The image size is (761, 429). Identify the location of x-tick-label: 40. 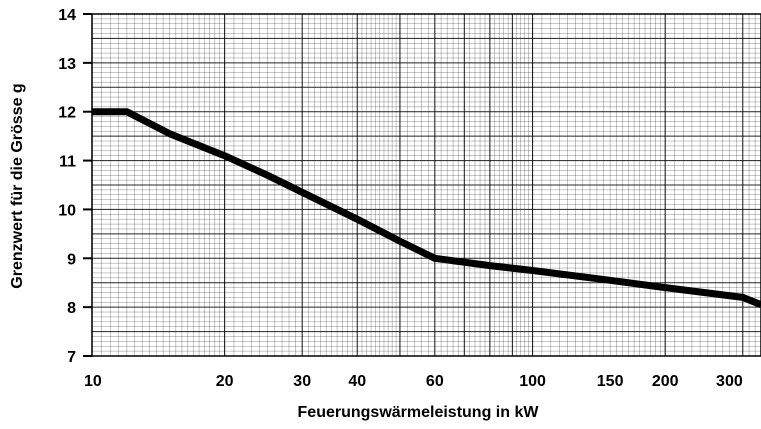
(357, 381).